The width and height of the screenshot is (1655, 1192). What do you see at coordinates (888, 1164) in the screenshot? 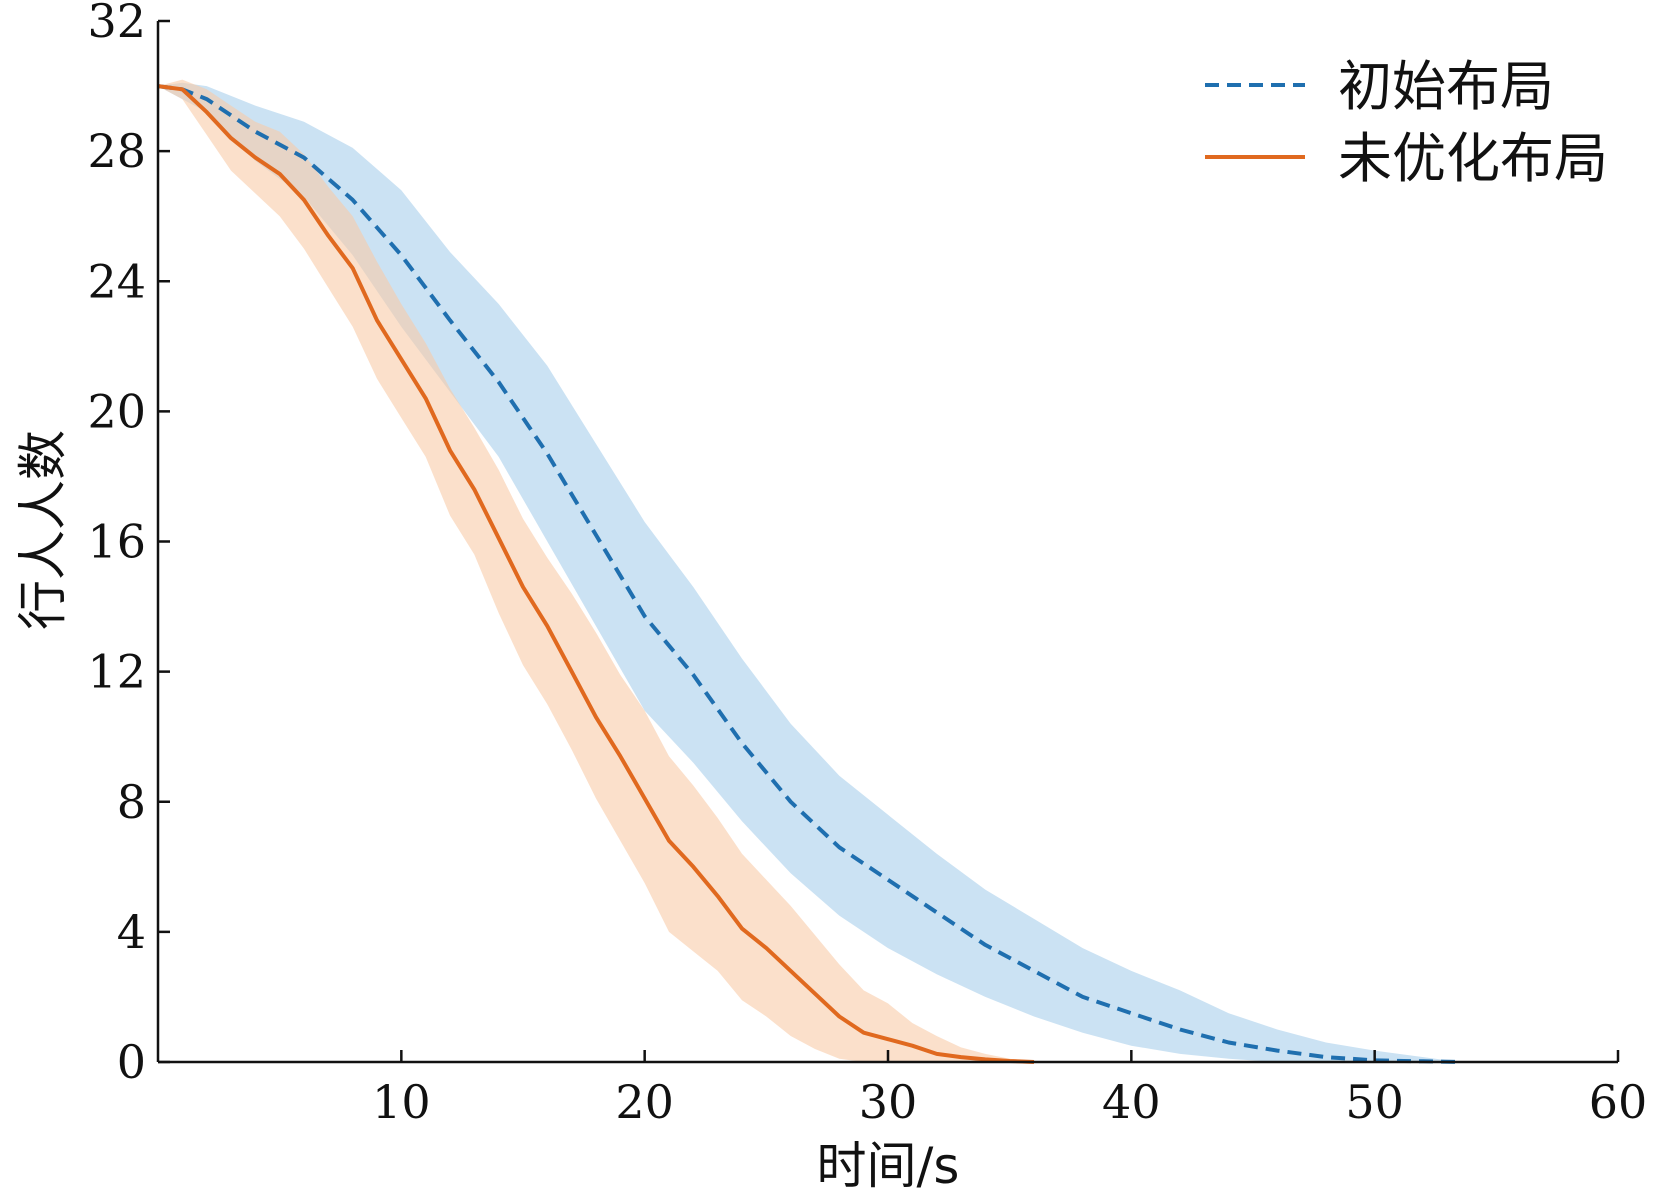
I see `x-axis-title: 时间/s` at bounding box center [888, 1164].